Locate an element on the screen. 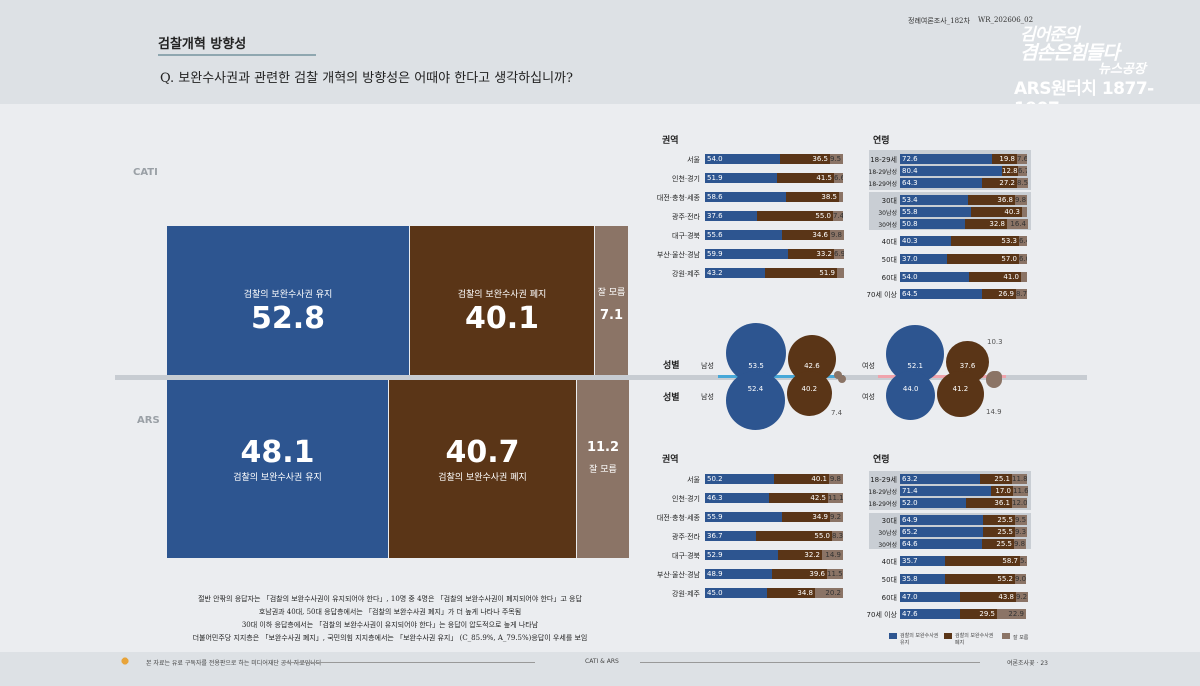 This screenshot has width=1200, height=686. segment-1: 27.2 is located at coordinates (999, 183).